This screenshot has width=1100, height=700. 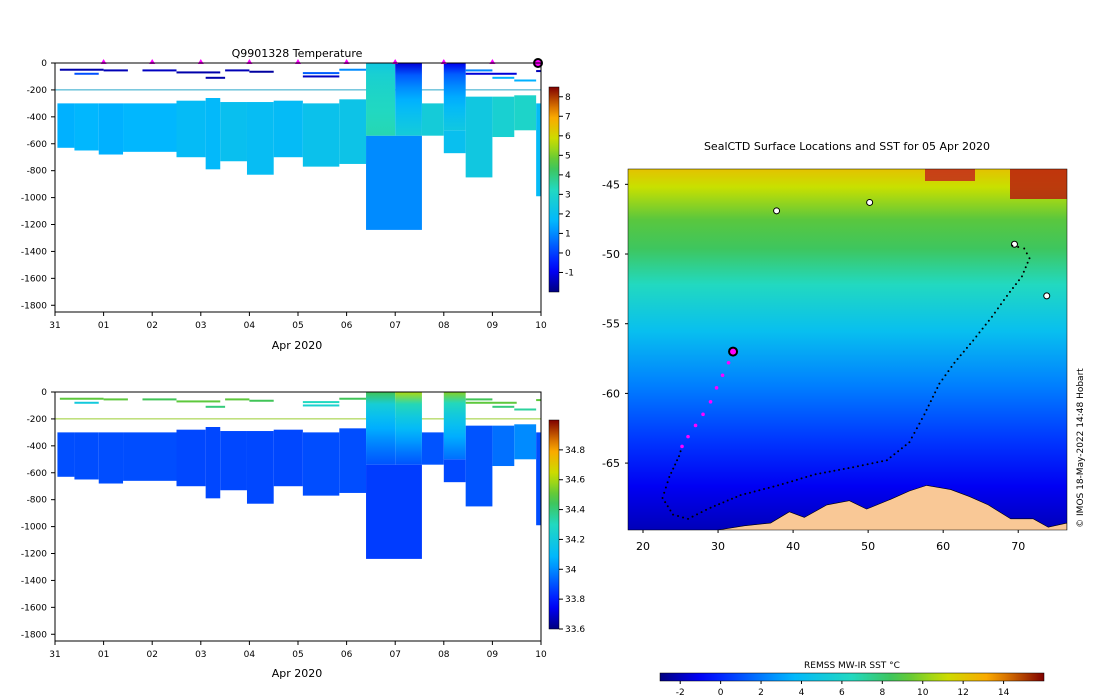 I want to click on colorbar-tick-label: 3, so click(x=568, y=195).